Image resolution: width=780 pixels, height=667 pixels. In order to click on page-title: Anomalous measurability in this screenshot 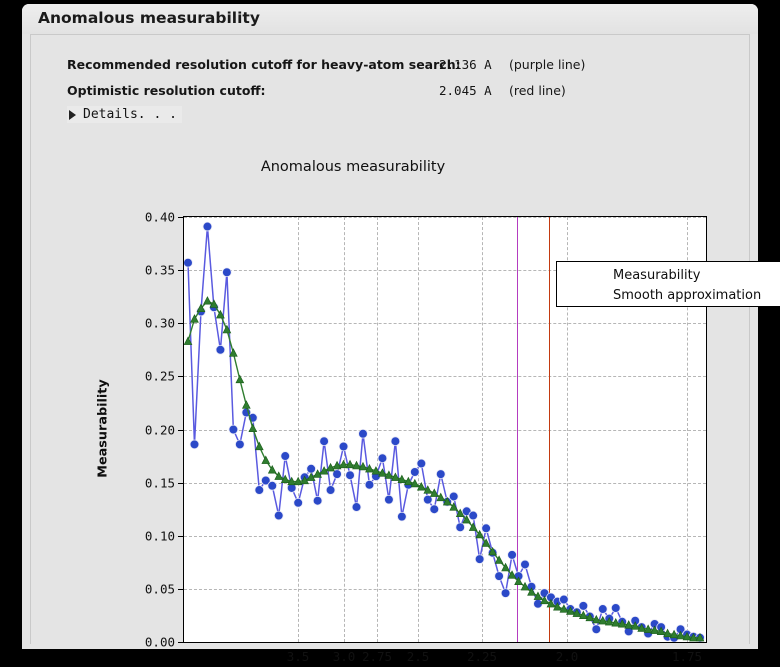, I will do `click(149, 18)`.